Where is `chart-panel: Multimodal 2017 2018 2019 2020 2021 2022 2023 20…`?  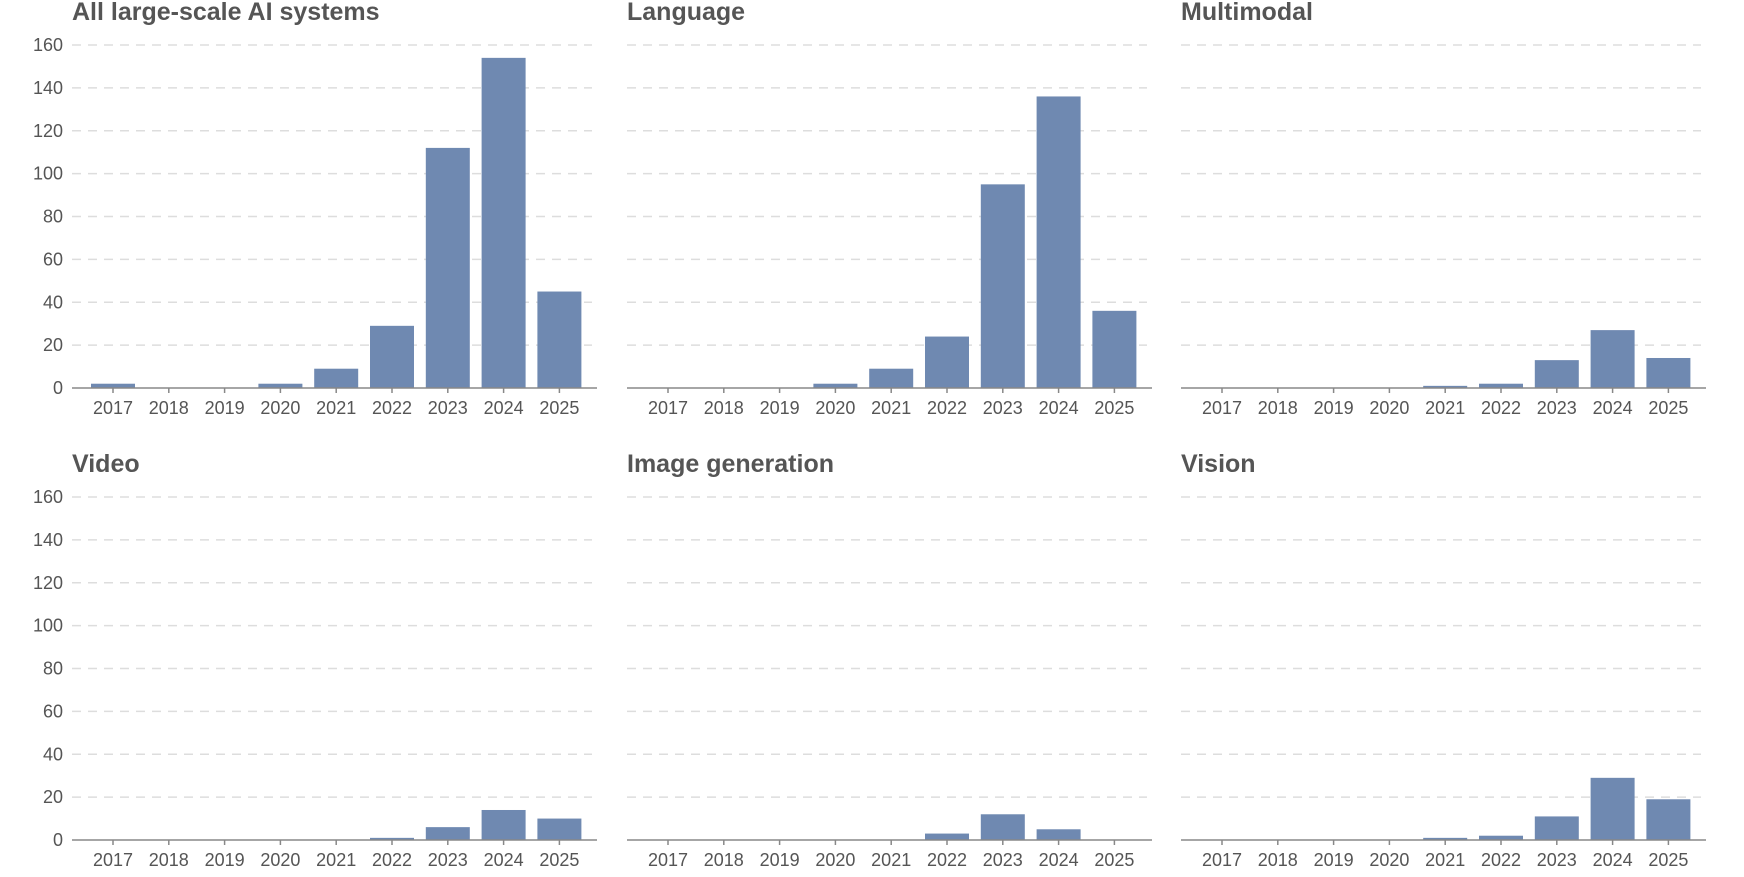
chart-panel: Multimodal 2017 2018 2019 2020 2021 2022 2023 20… is located at coordinates (1443, 209).